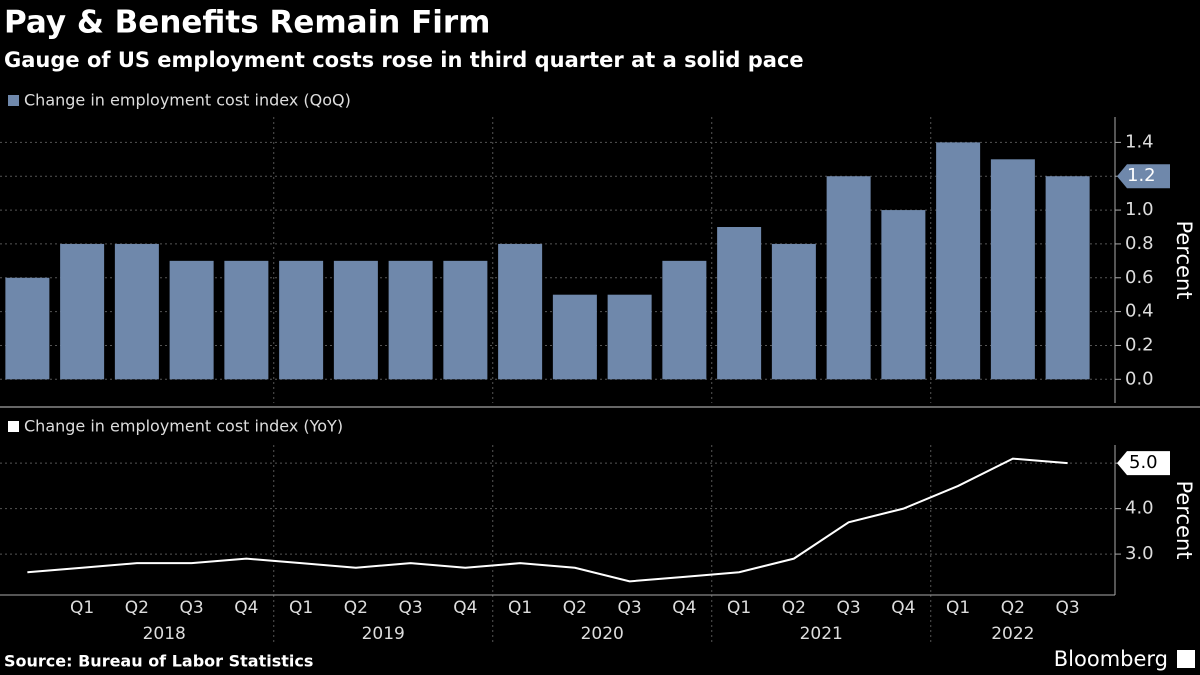  I want to click on y-tick-label: 0.4, so click(1139, 311).